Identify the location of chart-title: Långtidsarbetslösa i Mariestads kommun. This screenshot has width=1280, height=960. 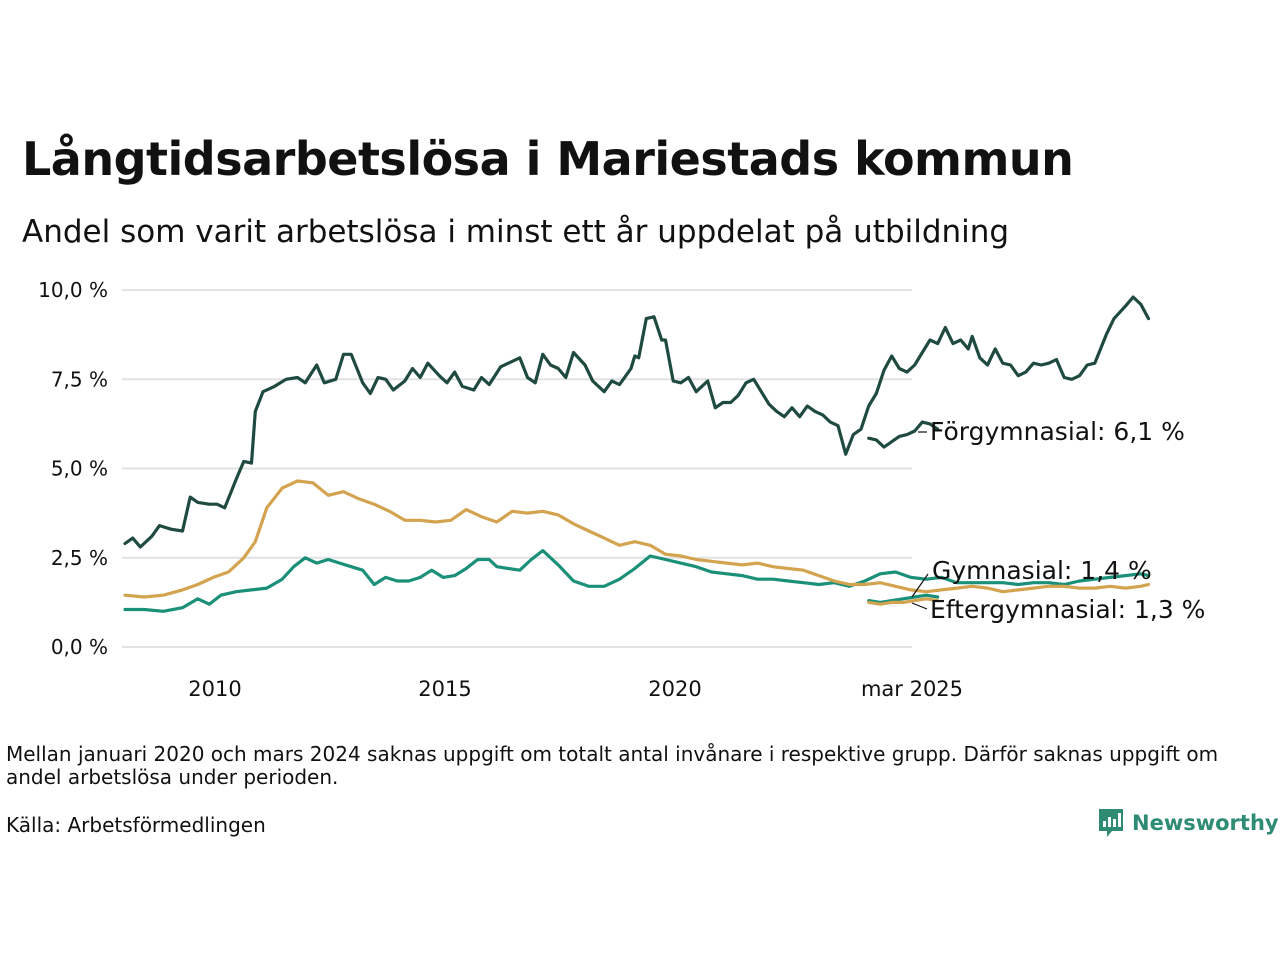
(548, 159).